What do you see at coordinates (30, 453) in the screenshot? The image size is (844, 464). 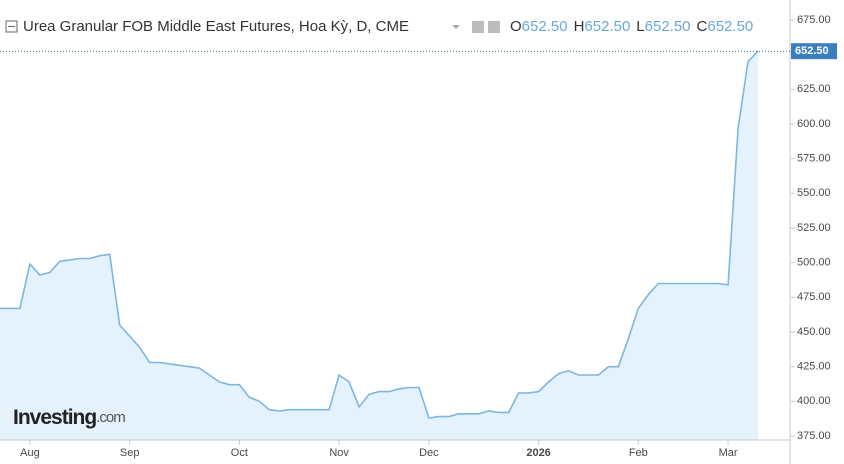 I see `x-tick-label: Aug` at bounding box center [30, 453].